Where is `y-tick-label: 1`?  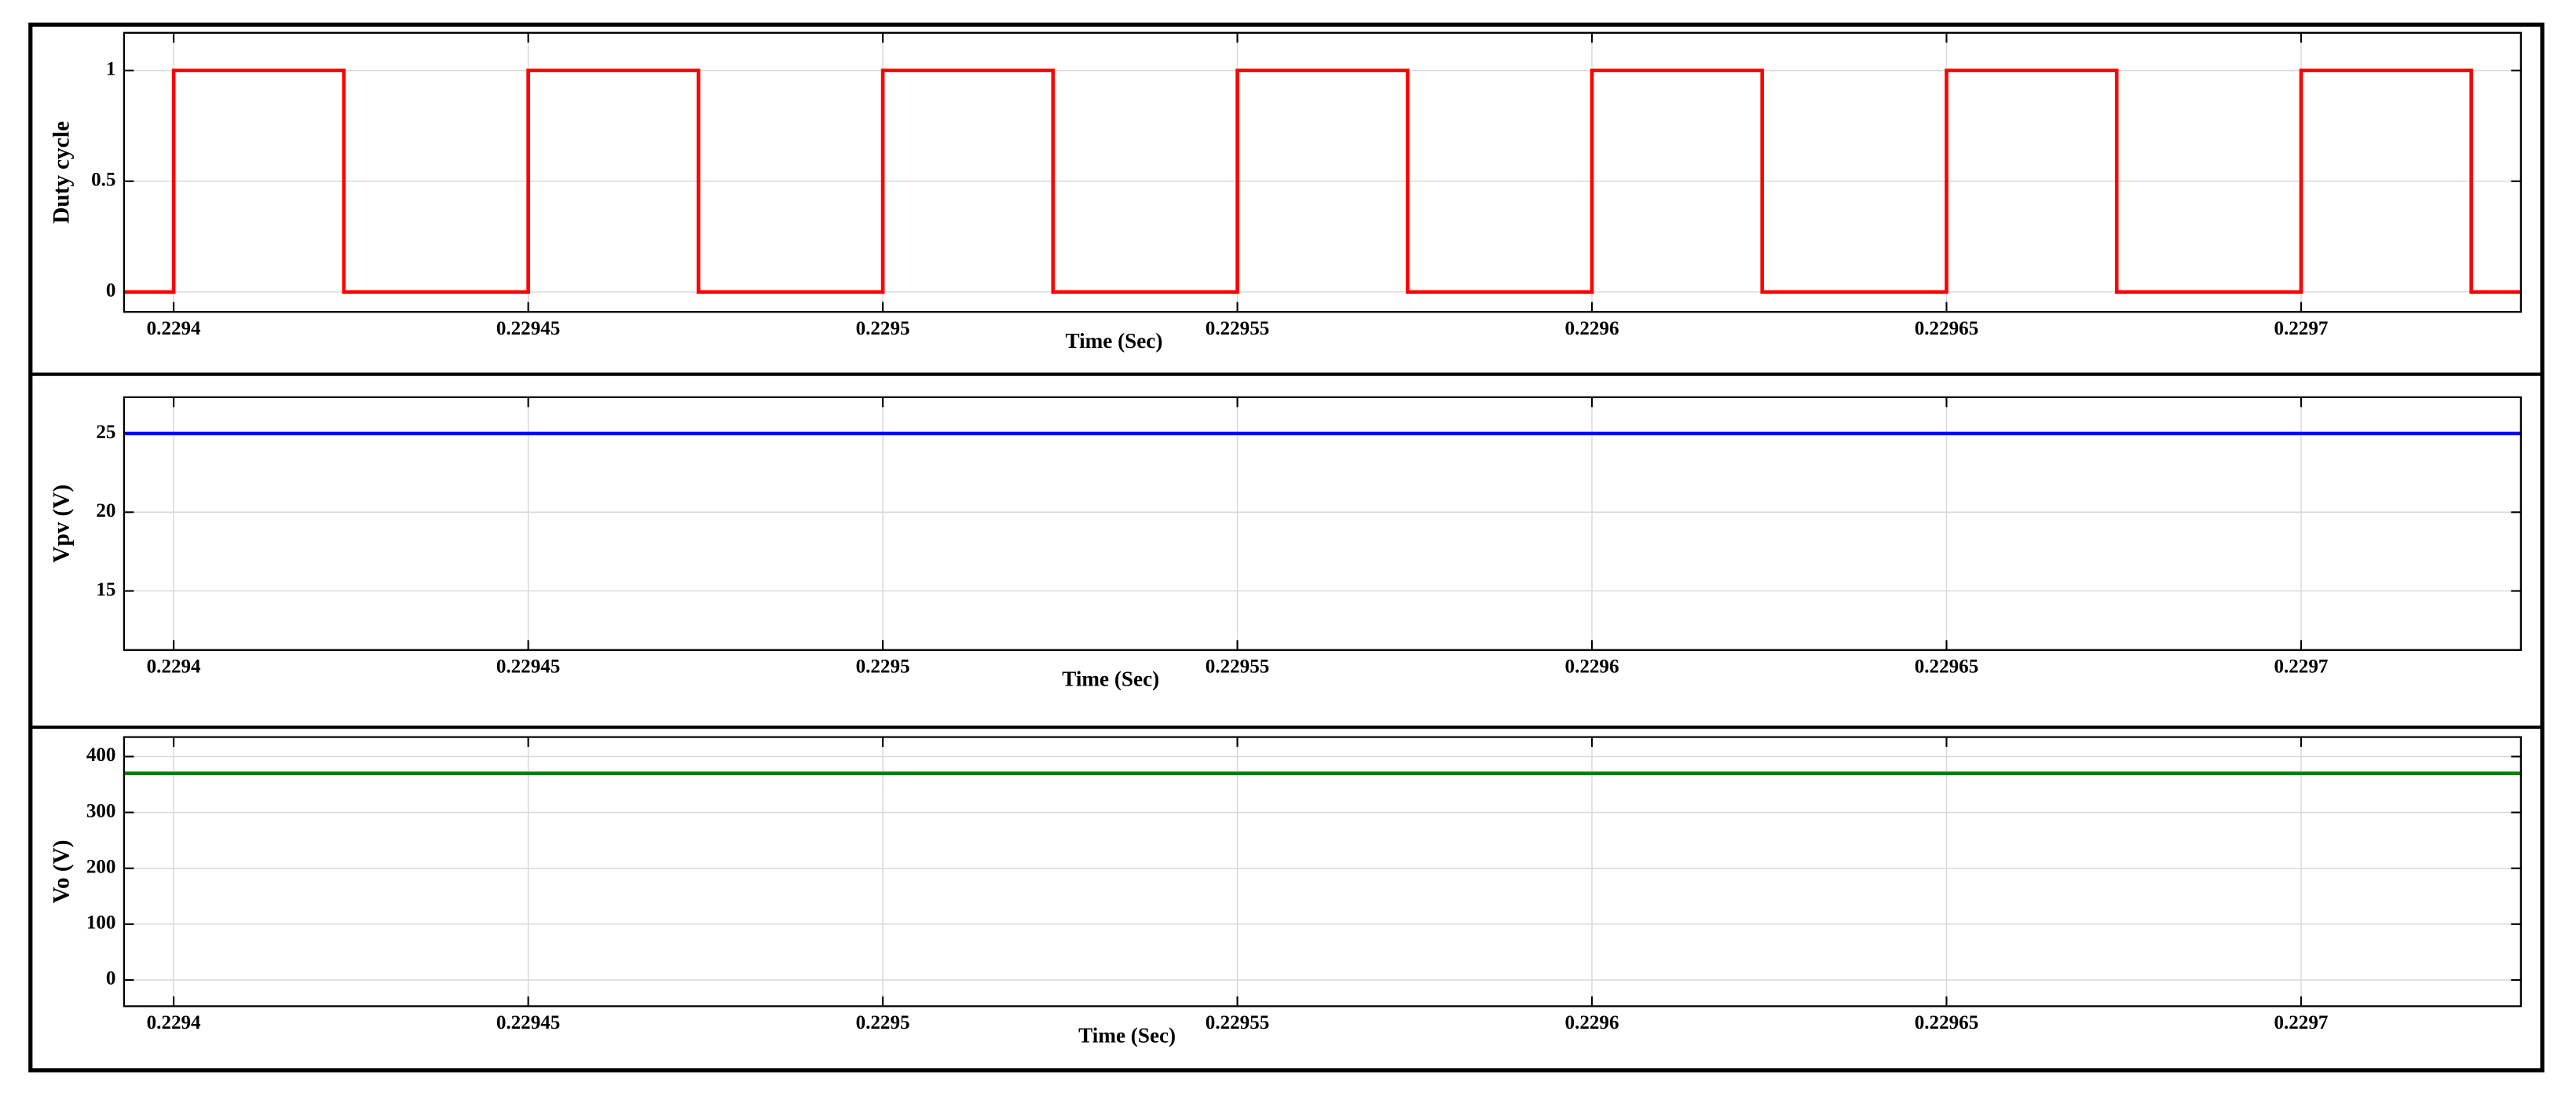
y-tick-label: 1 is located at coordinates (111, 69).